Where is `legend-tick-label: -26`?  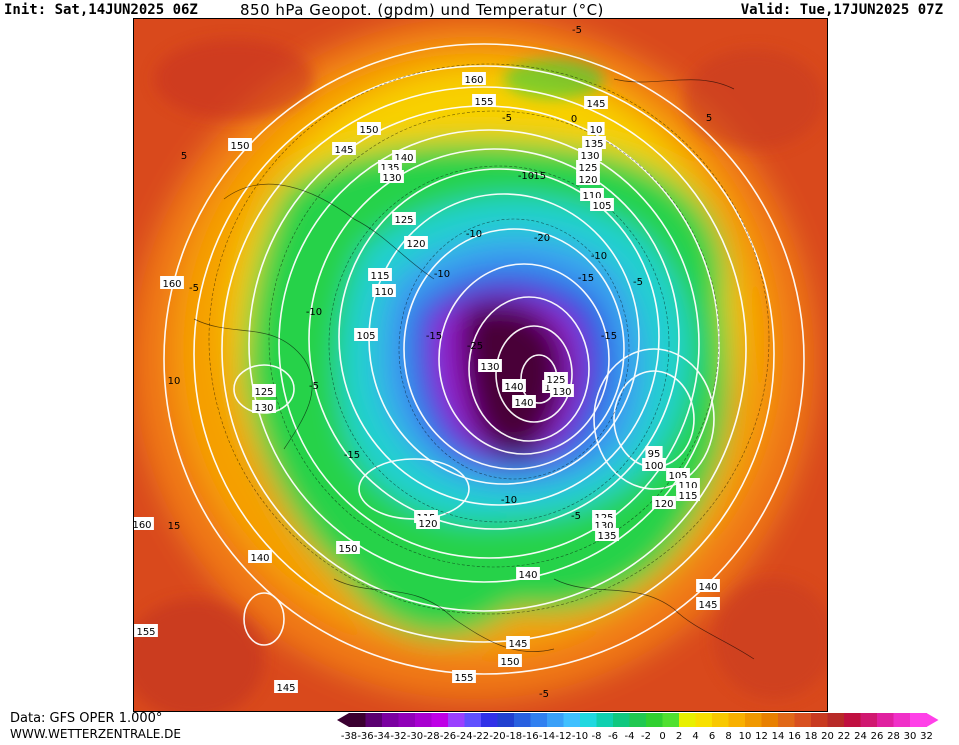 legend-tick-label: -26 is located at coordinates (448, 736).